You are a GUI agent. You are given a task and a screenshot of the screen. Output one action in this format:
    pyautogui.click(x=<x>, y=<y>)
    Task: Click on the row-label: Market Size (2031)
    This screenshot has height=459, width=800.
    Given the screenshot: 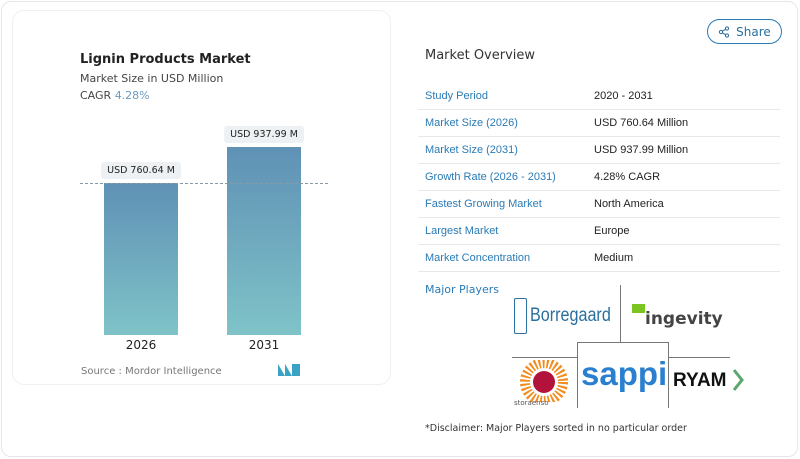 What is the action you would take?
    pyautogui.click(x=471, y=150)
    